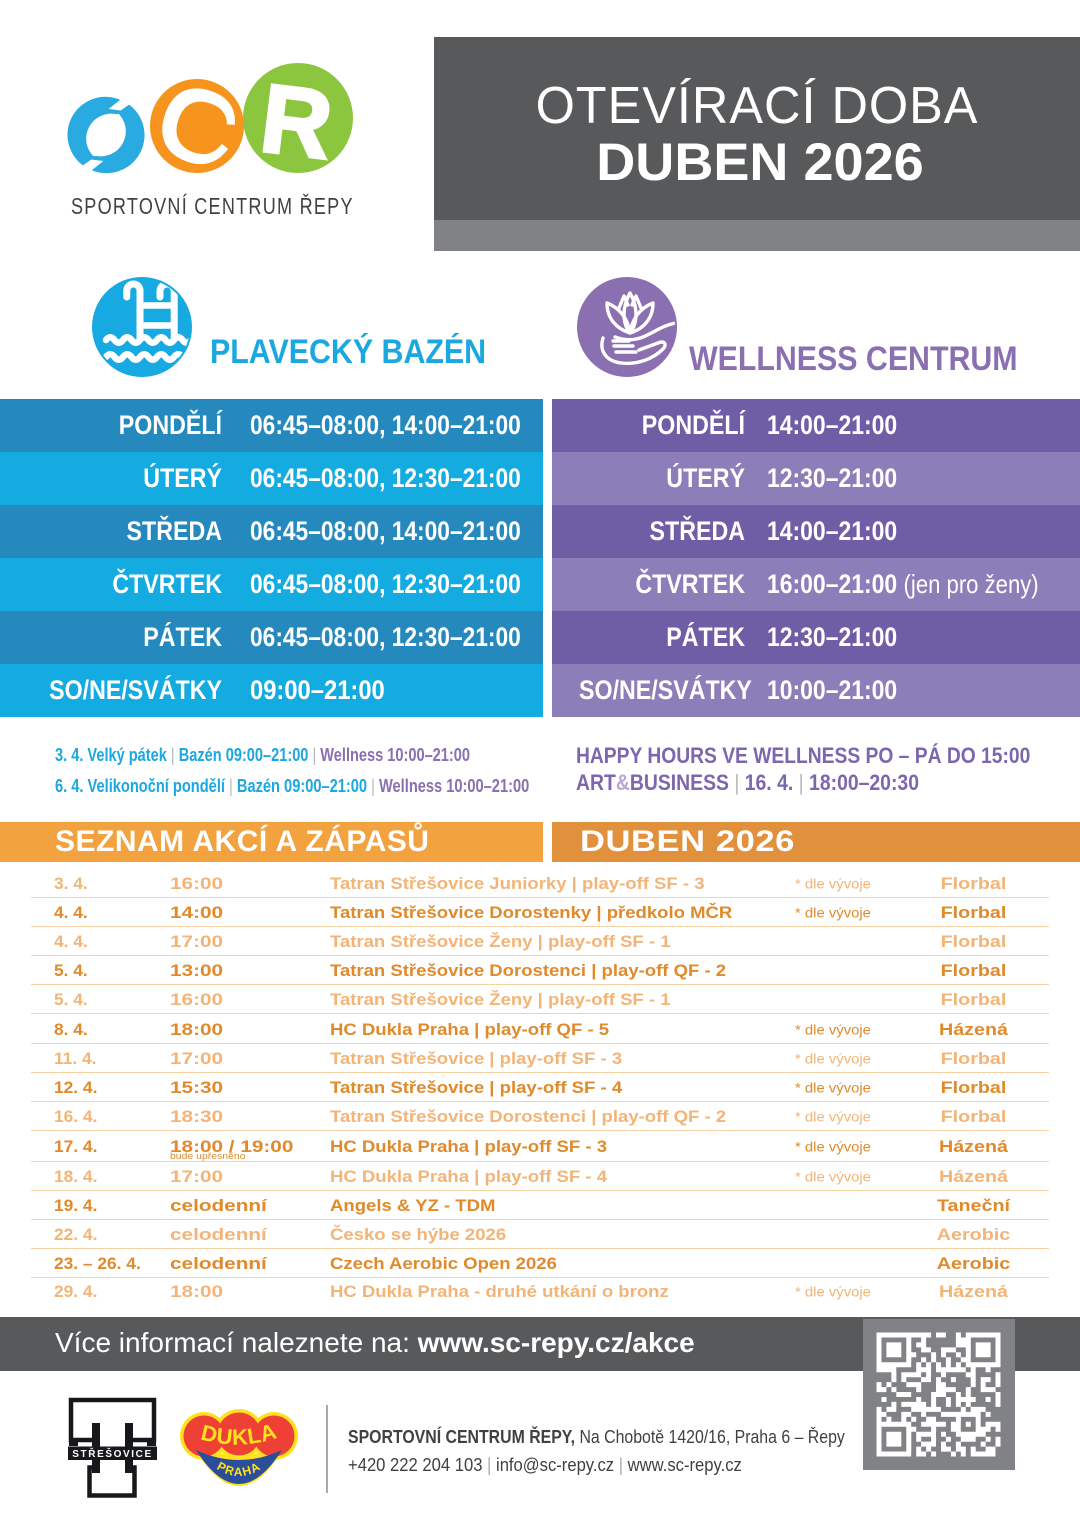 Image resolution: width=1080 pixels, height=1527 pixels. What do you see at coordinates (112, 1453) in the screenshot?
I see `svg-text: STŘEŠOVICE` at bounding box center [112, 1453].